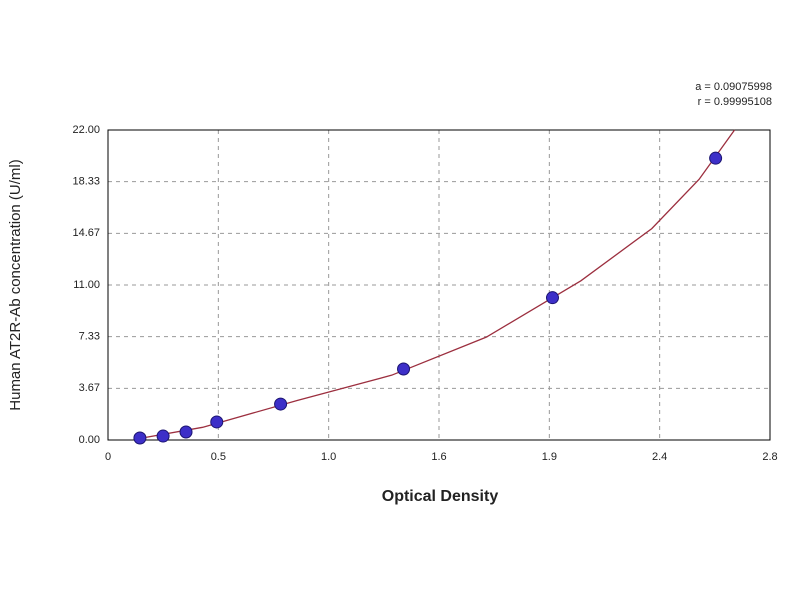 The image size is (800, 600). Describe the element at coordinates (108, 457) in the screenshot. I see `x-tick-label: 0` at that location.